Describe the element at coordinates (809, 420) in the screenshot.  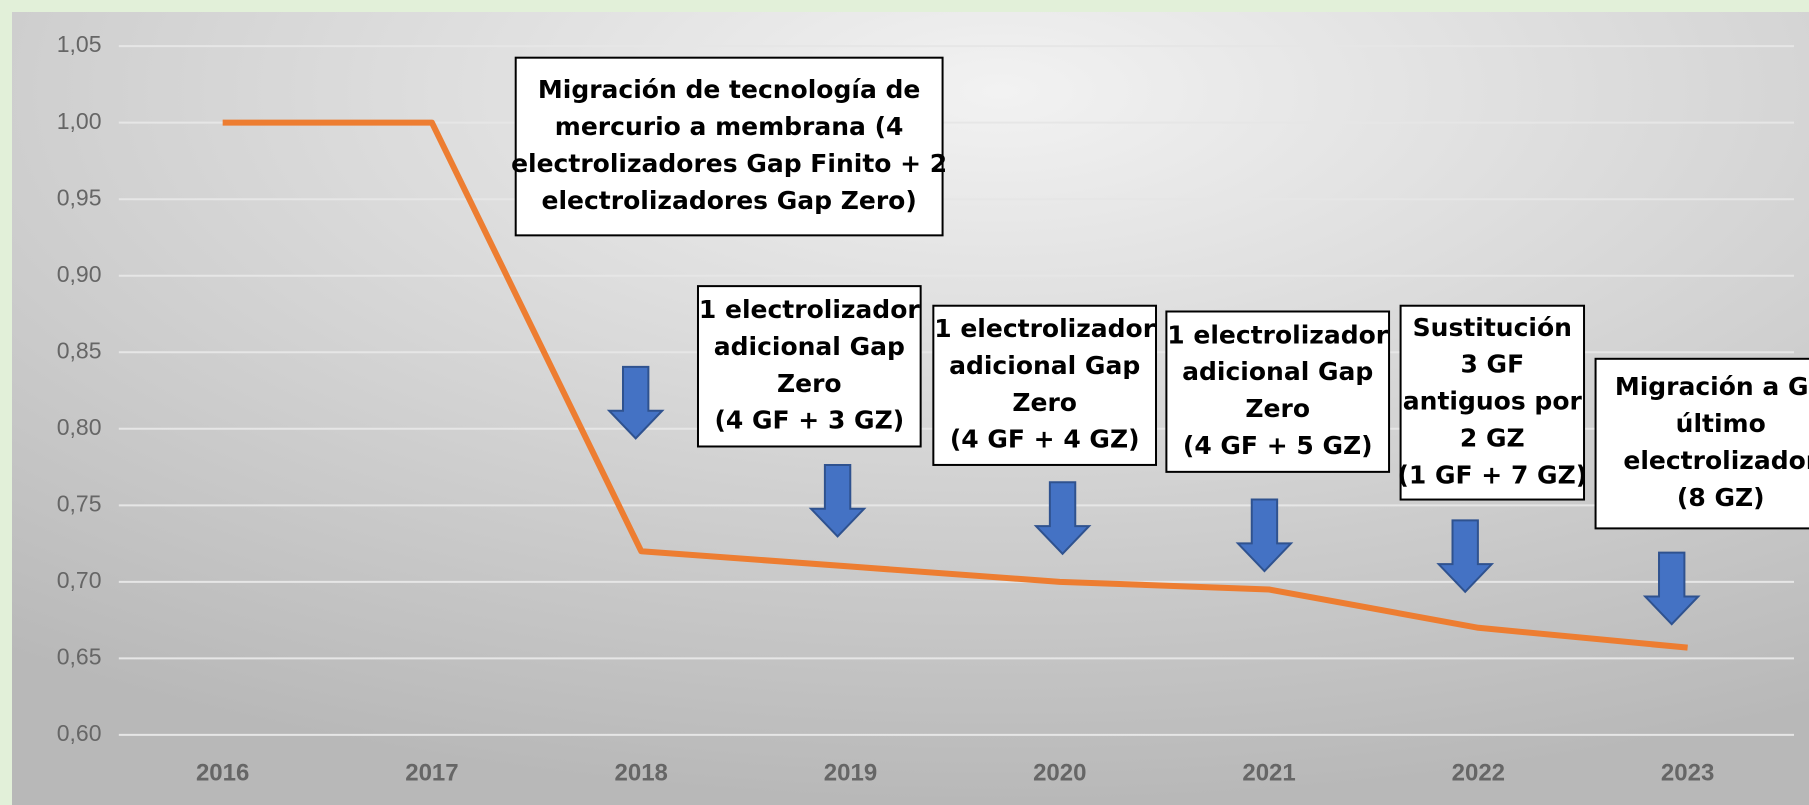
I see `annotation-line: (4 GF + 3 GZ)` at that location.